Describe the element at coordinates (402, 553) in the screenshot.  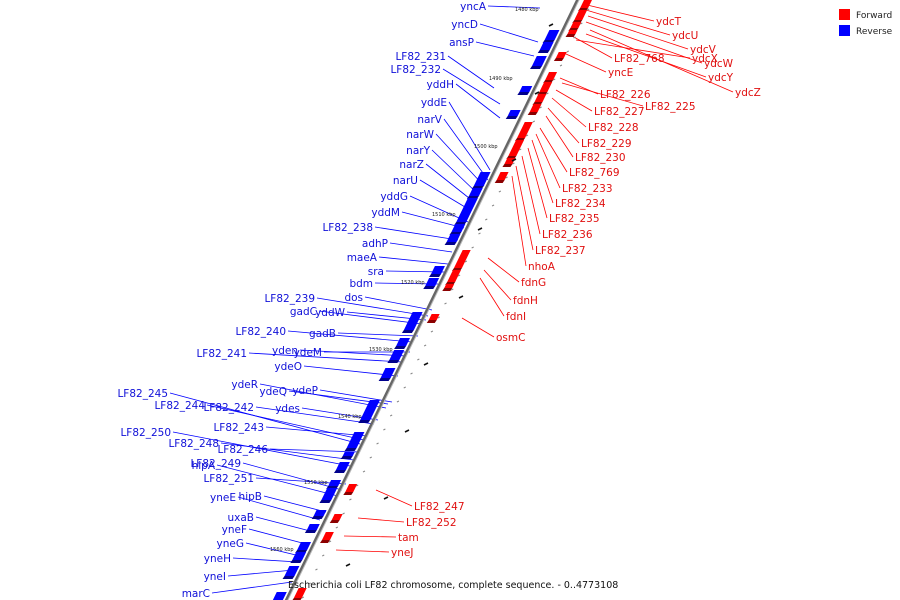
I see `forward-gene-label: yneJ` at that location.